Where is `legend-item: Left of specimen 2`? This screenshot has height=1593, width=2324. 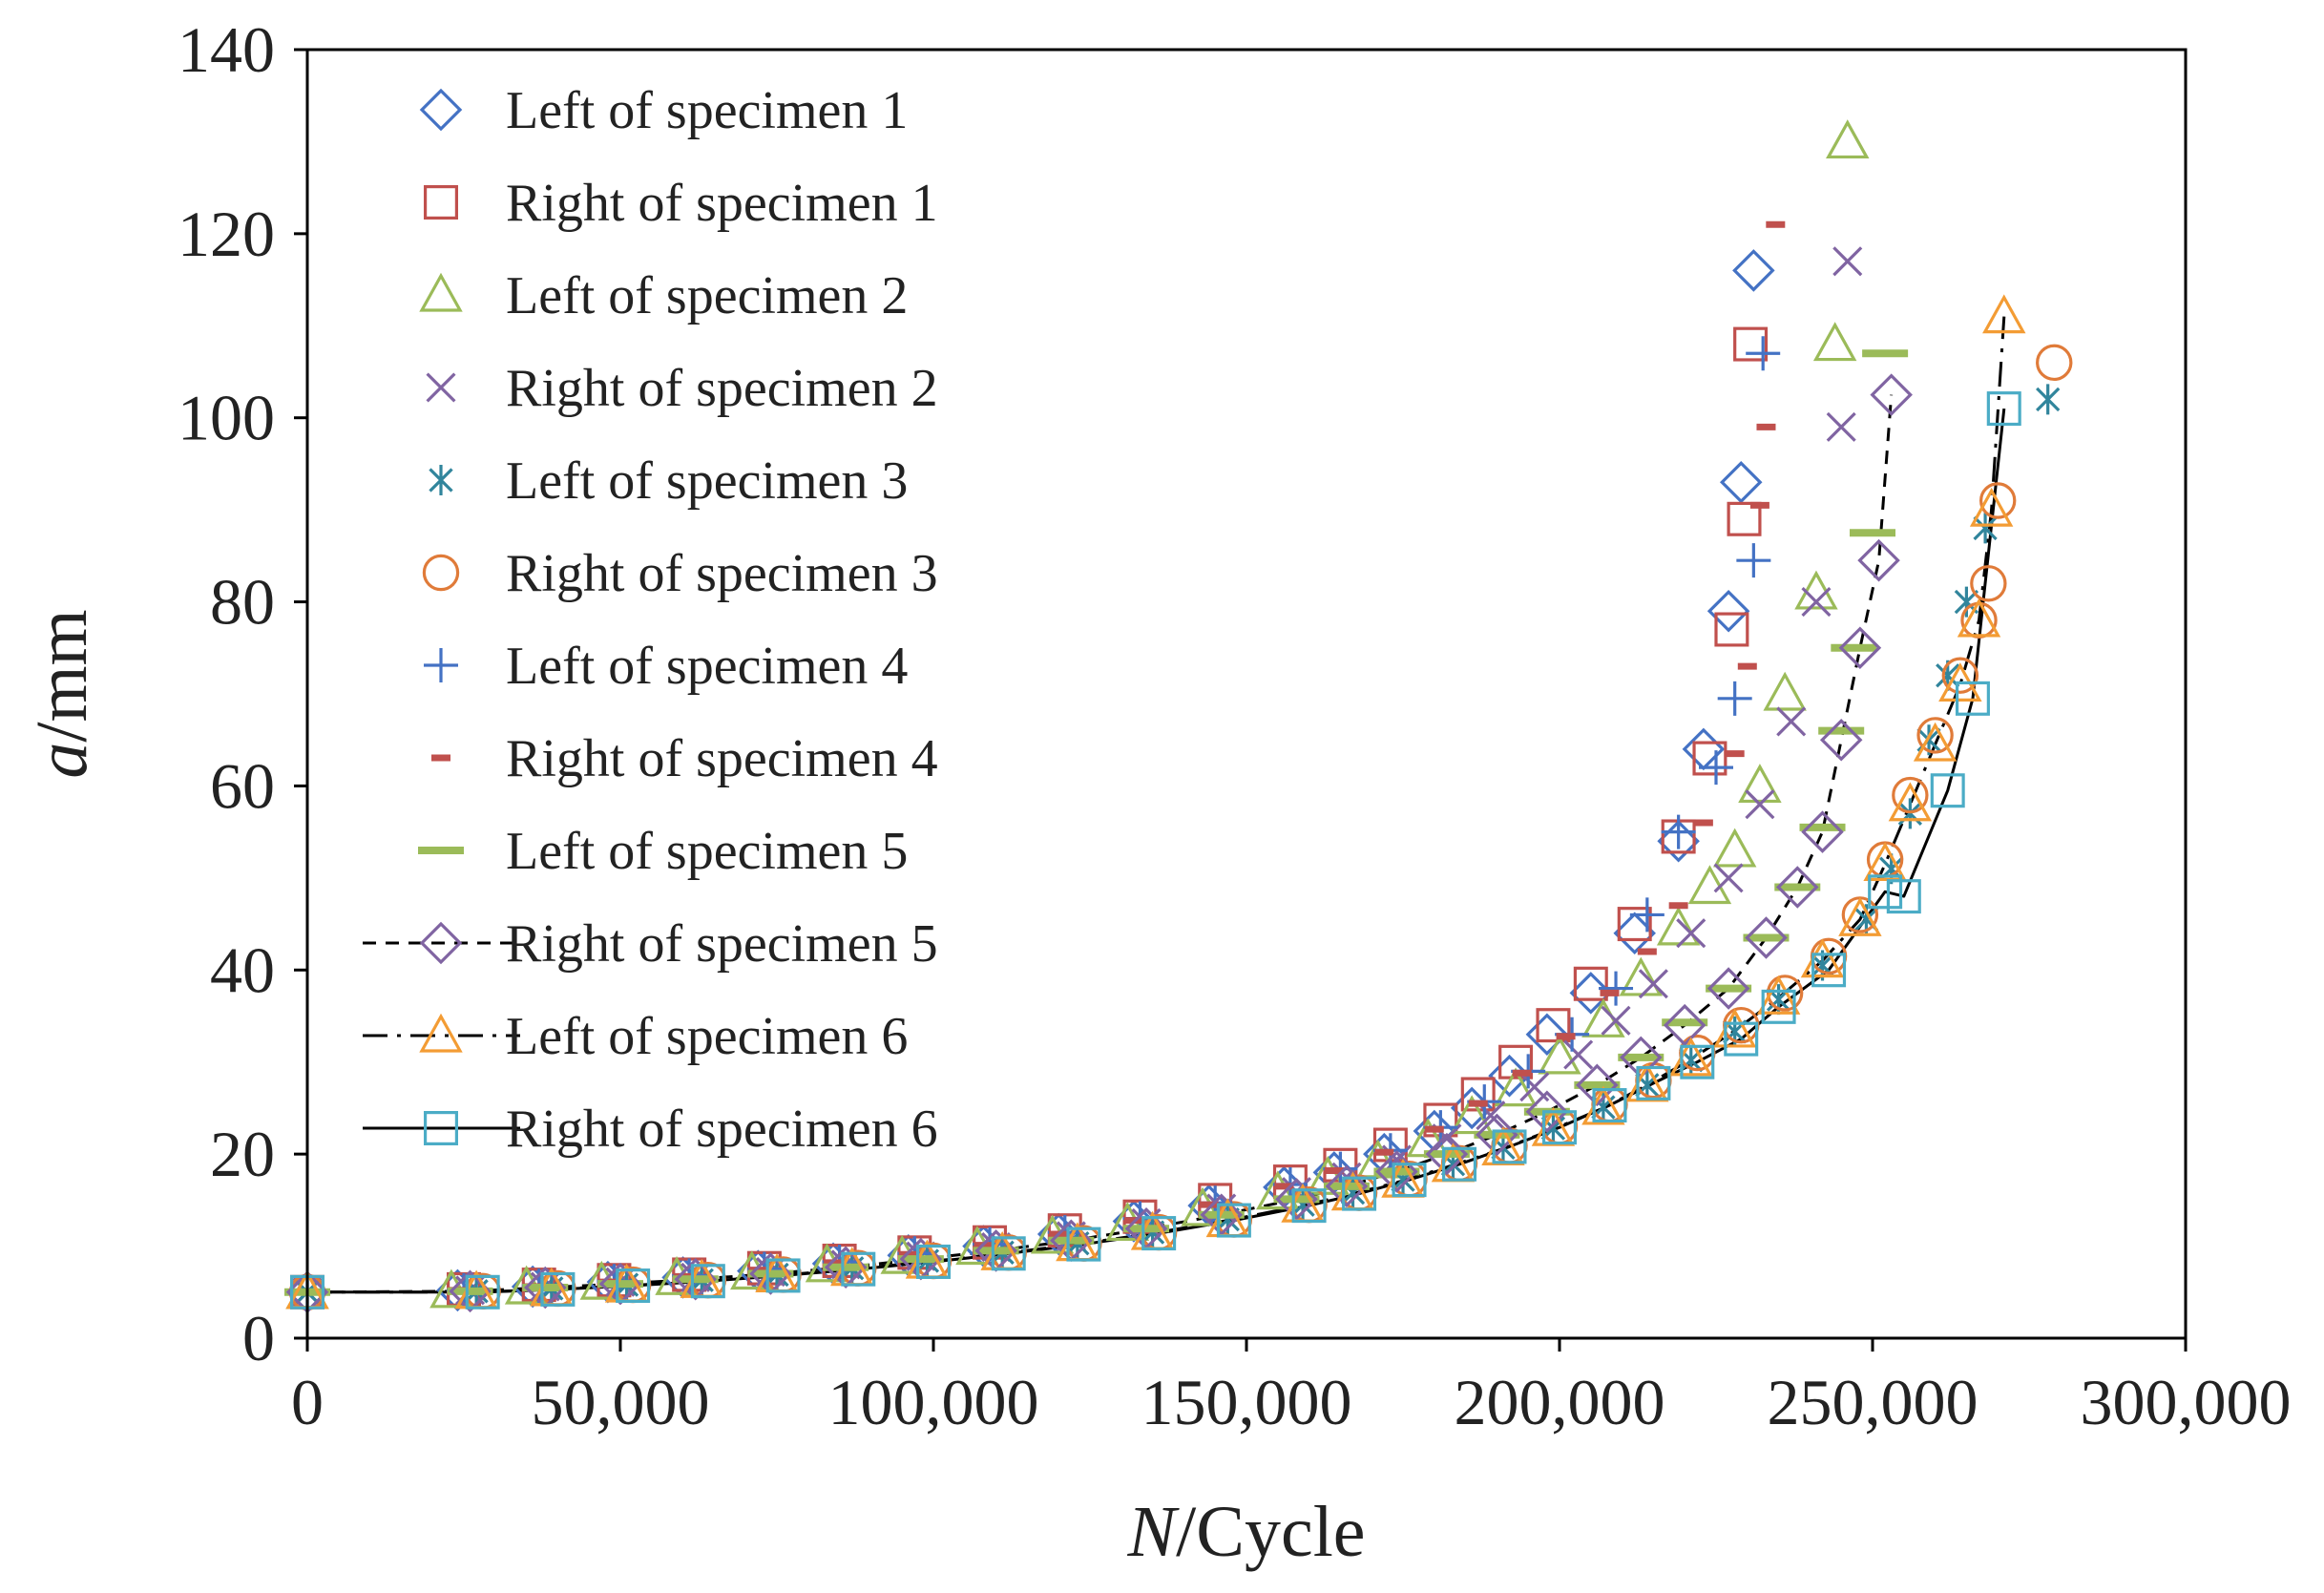 legend-item: Left of specimen 2 is located at coordinates (663, 295).